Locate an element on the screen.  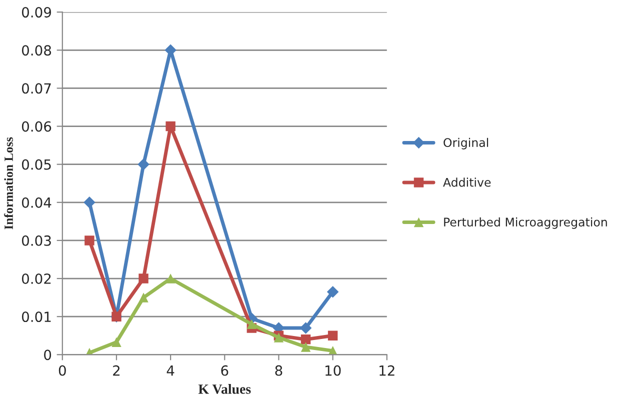
y-tick-label: 0.07 is located at coordinates (36, 88).